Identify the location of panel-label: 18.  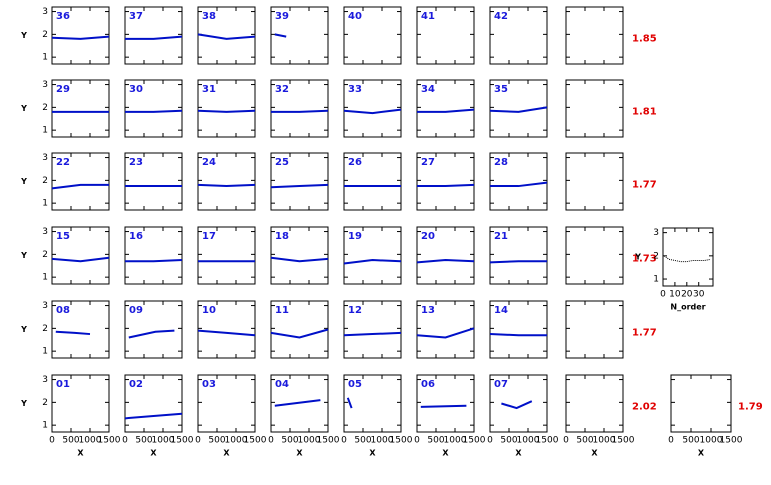
(282, 236).